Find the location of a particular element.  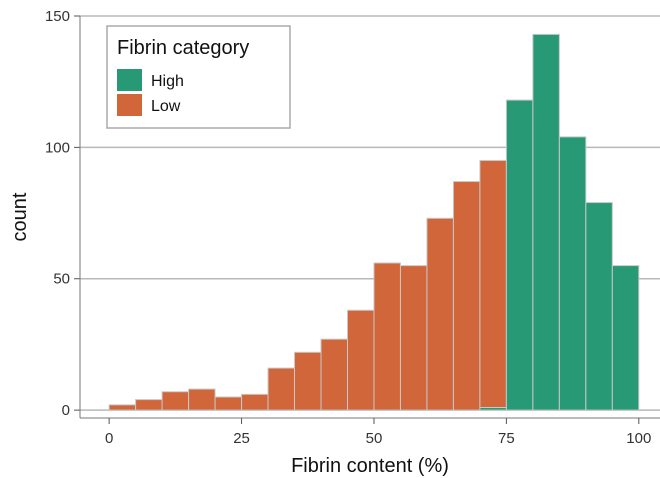

y-axis-title: count is located at coordinates (20, 216).